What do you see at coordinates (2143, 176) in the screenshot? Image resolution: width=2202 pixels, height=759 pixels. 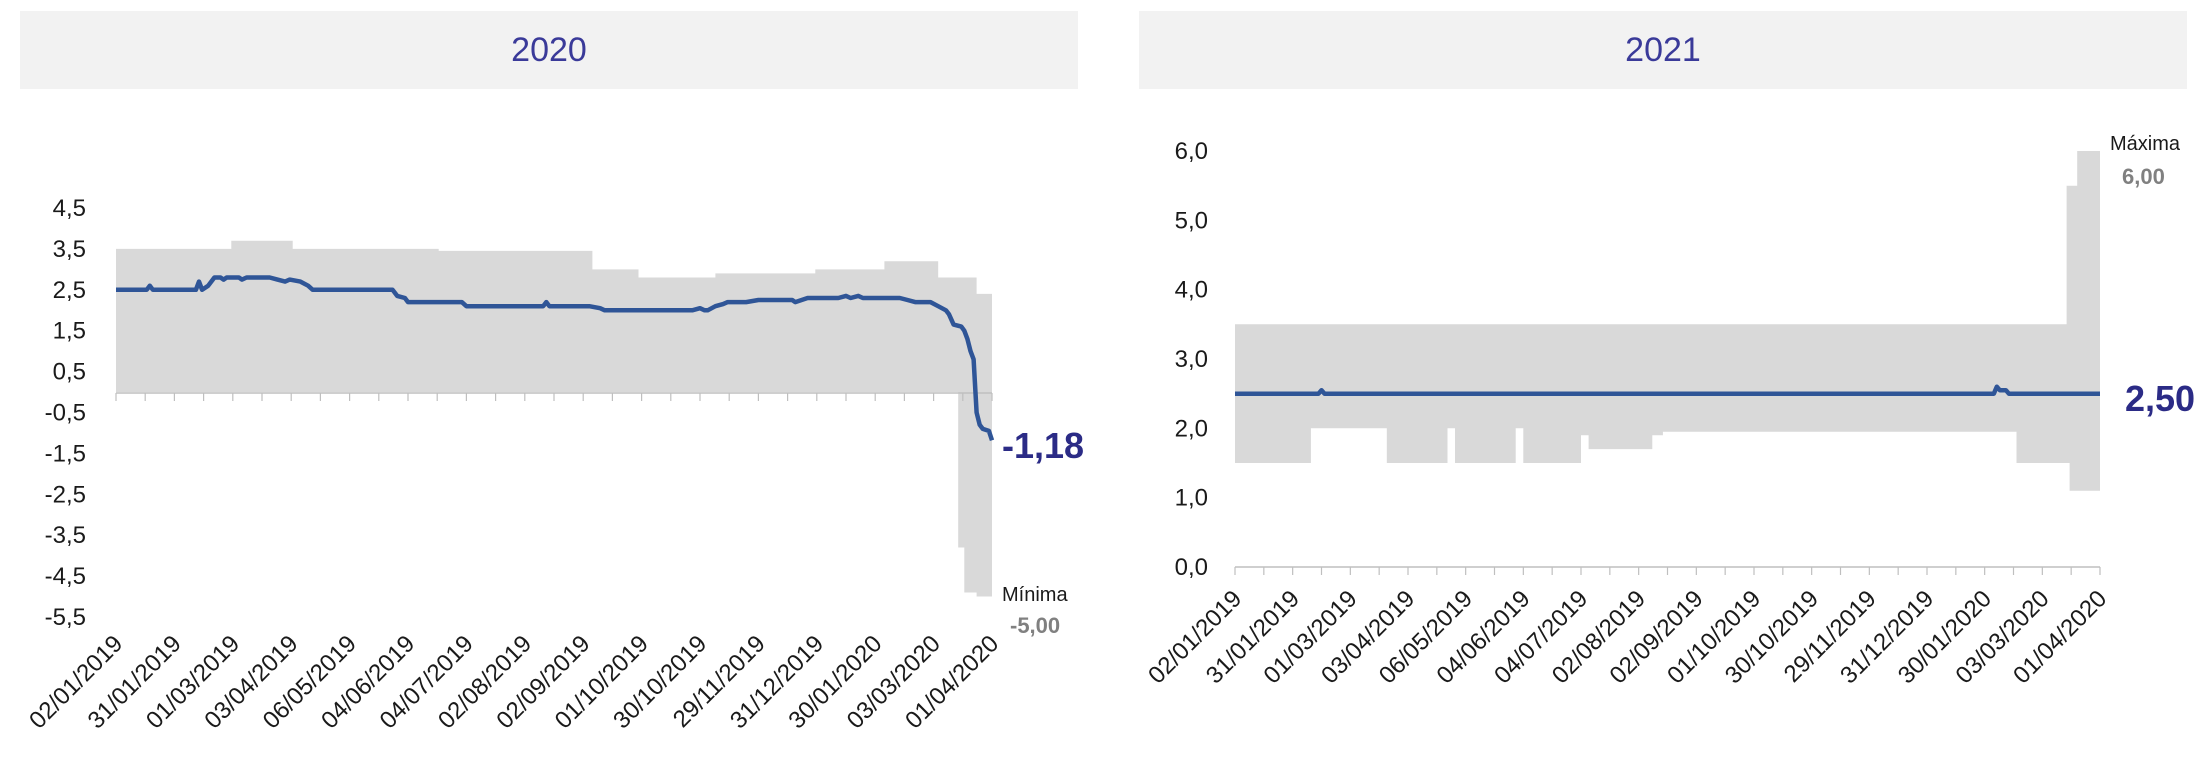 I see `chart-2021-max-value-label: 6,00` at bounding box center [2143, 176].